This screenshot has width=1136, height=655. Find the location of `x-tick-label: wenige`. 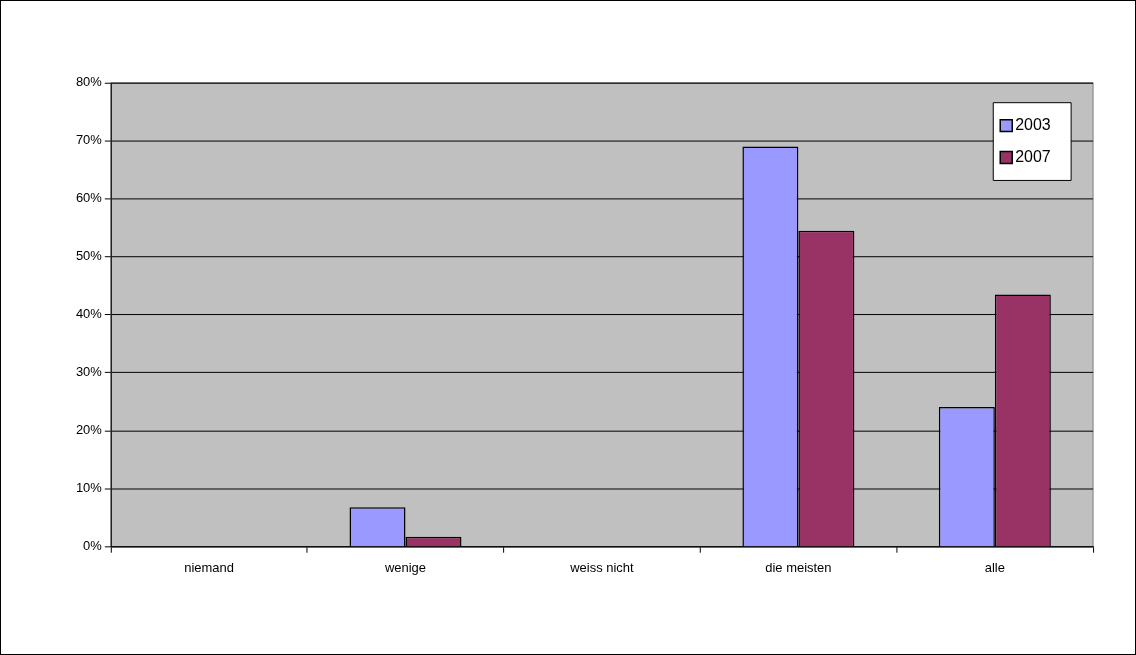

x-tick-label: wenige is located at coordinates (405, 568).